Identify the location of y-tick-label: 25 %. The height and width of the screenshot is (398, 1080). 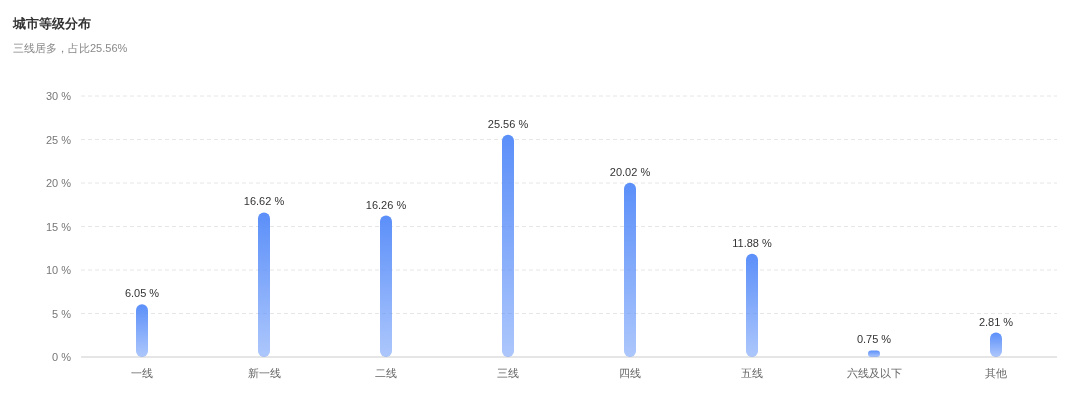
(58, 139).